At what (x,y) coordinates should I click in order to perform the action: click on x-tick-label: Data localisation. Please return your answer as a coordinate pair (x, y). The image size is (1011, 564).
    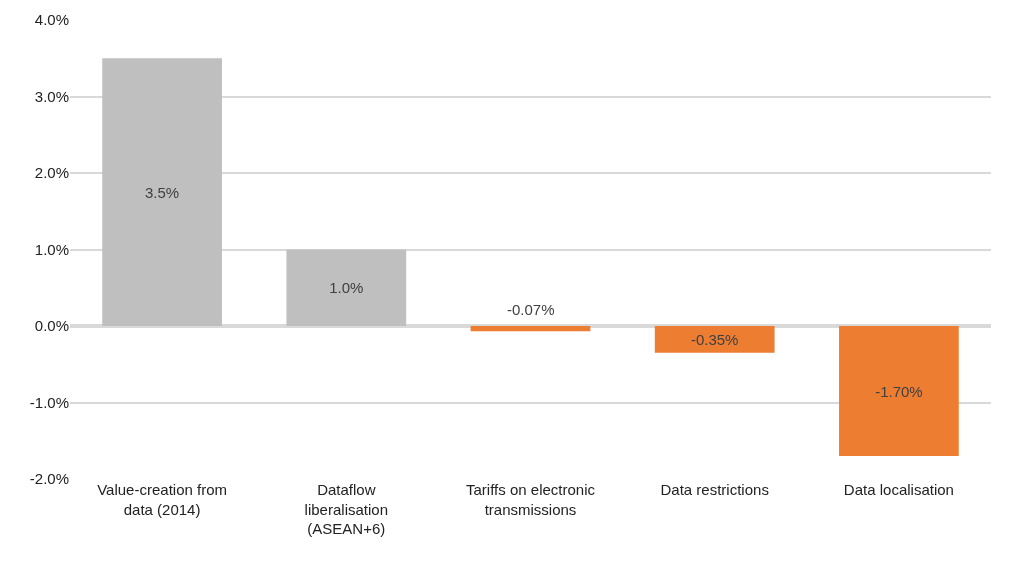
    Looking at the image, I should click on (898, 489).